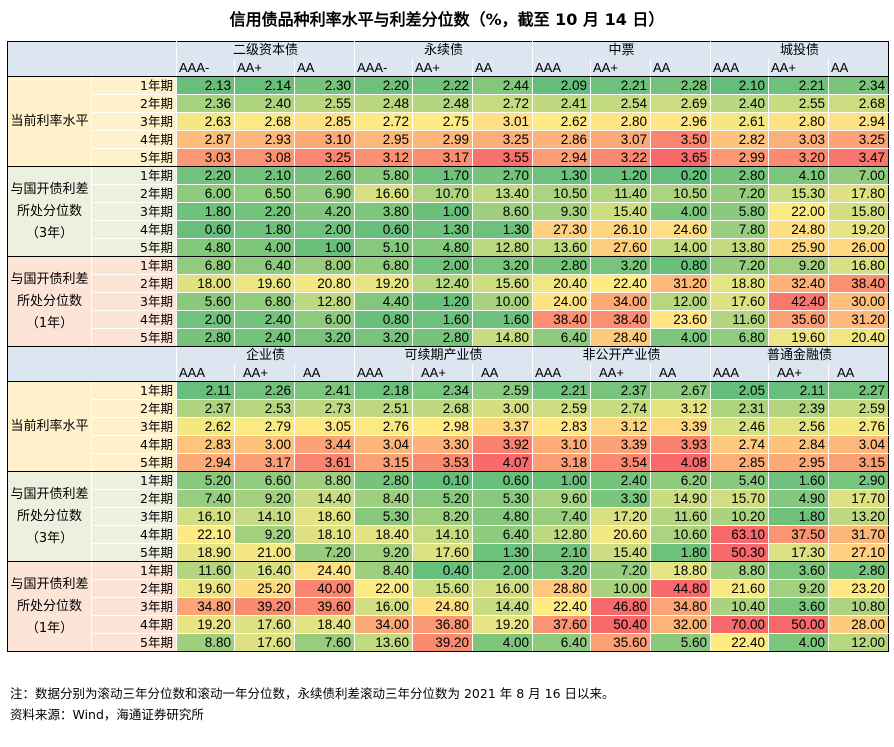 This screenshot has height=747, width=894. I want to click on value-cell: 24.80, so click(442, 606).